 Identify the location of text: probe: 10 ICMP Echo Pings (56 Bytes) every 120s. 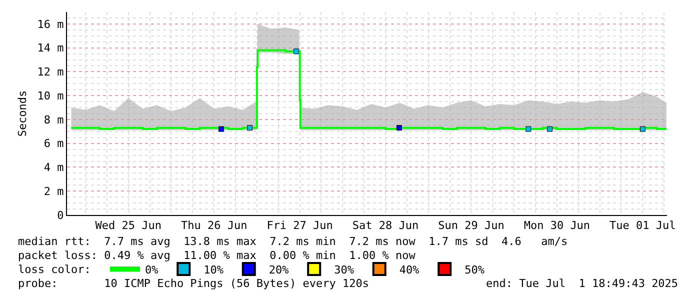
(193, 283).